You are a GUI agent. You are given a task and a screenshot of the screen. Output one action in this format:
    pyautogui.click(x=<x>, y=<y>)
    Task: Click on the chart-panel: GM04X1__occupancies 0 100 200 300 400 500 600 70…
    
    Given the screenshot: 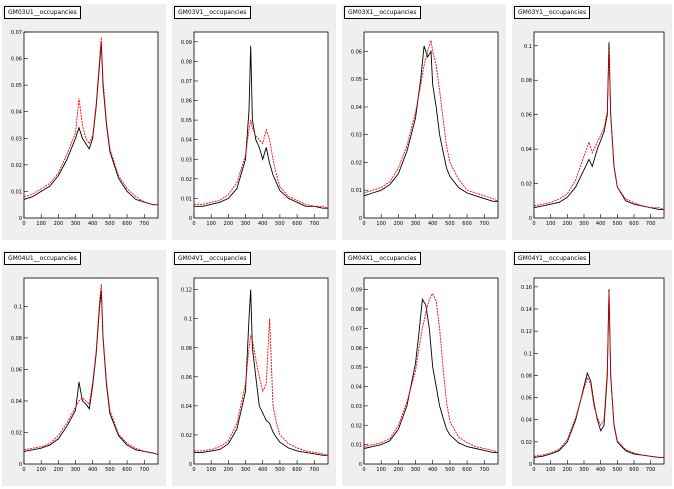 What is the action you would take?
    pyautogui.click(x=424, y=368)
    